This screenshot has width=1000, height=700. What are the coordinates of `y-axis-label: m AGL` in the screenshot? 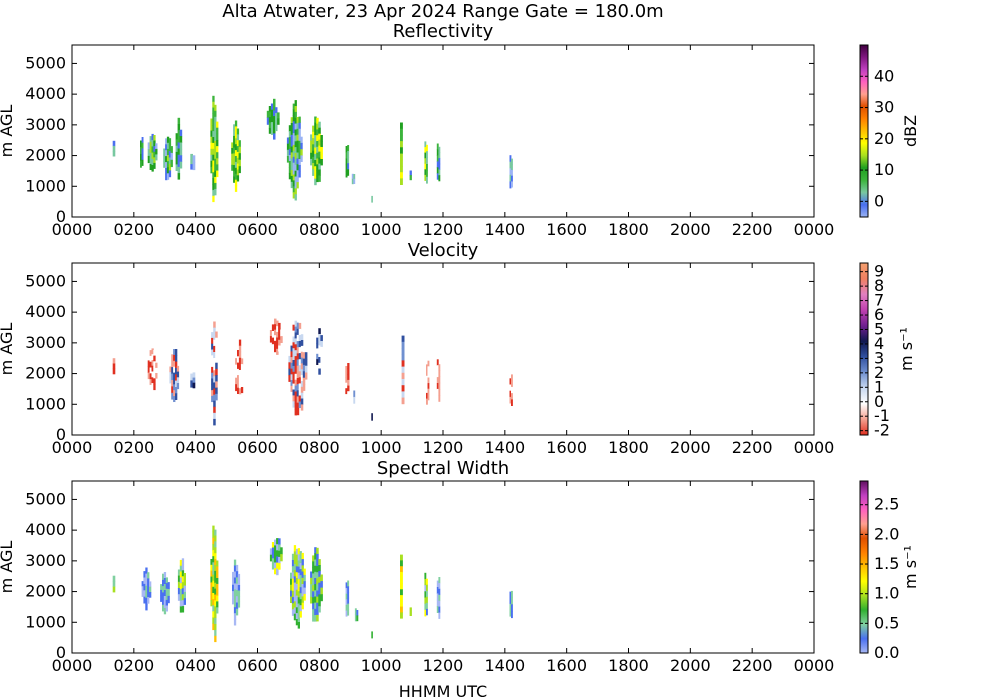 It's located at (8, 567).